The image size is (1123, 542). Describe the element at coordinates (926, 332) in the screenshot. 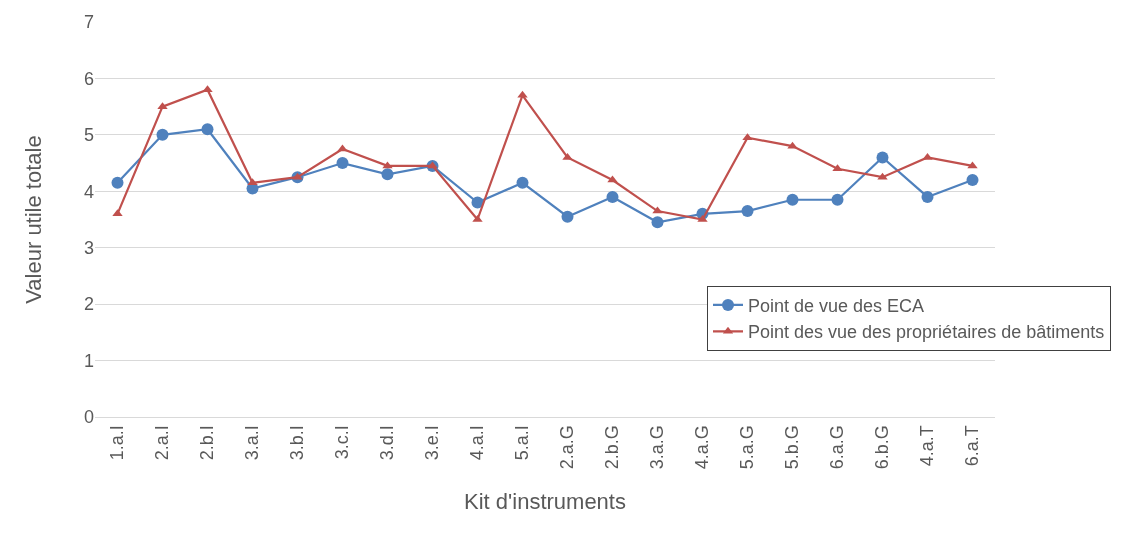

I see `legend-label: Point des vue des propriétaires de bâtiments` at that location.